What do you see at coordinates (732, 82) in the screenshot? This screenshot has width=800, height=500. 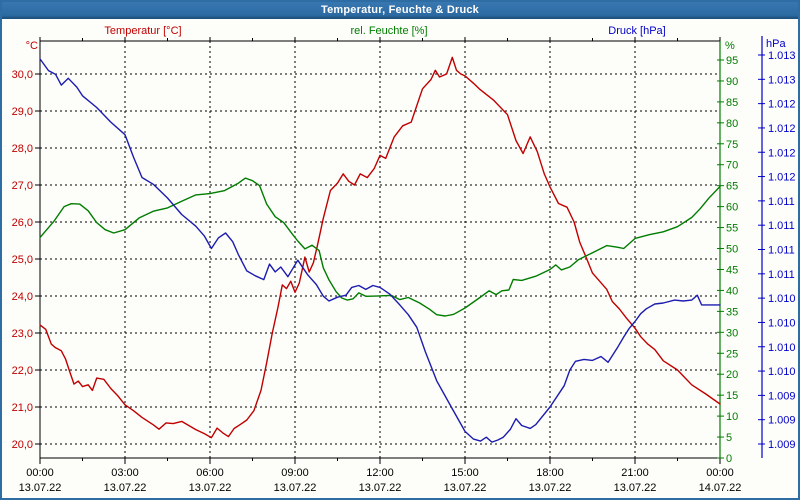 I see `humidity-tick-label: 90` at bounding box center [732, 82].